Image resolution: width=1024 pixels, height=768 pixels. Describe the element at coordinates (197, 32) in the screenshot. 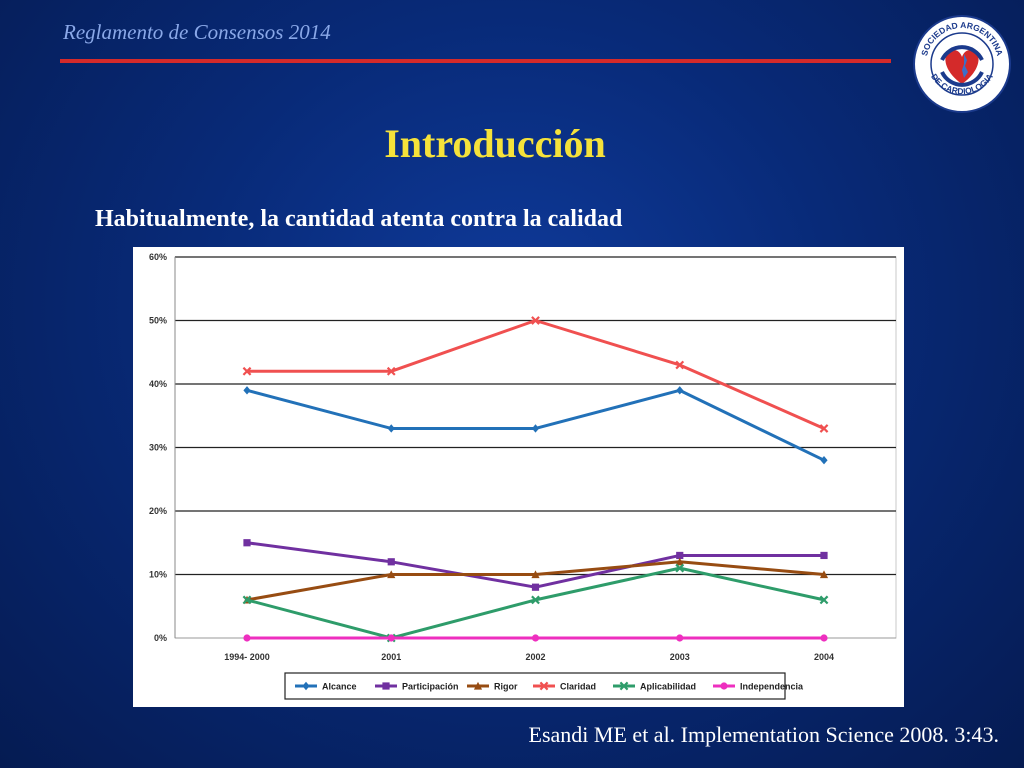

I see `header-title: Reglamento de Consensos 2014` at that location.